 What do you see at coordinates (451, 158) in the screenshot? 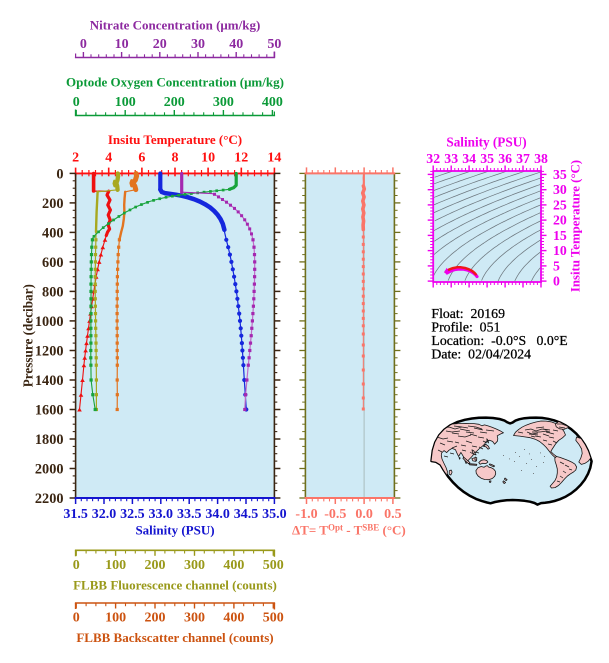
I see `svg-text: 33` at bounding box center [451, 158].